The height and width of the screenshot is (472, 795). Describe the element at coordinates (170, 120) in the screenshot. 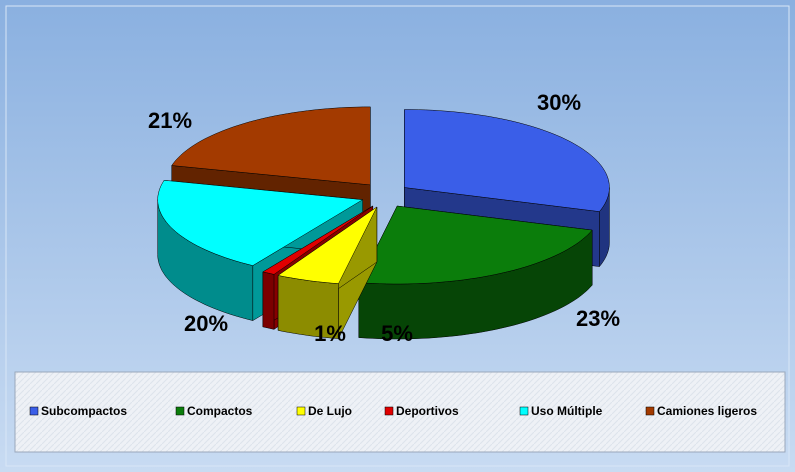

I see `data-label: 21%` at that location.